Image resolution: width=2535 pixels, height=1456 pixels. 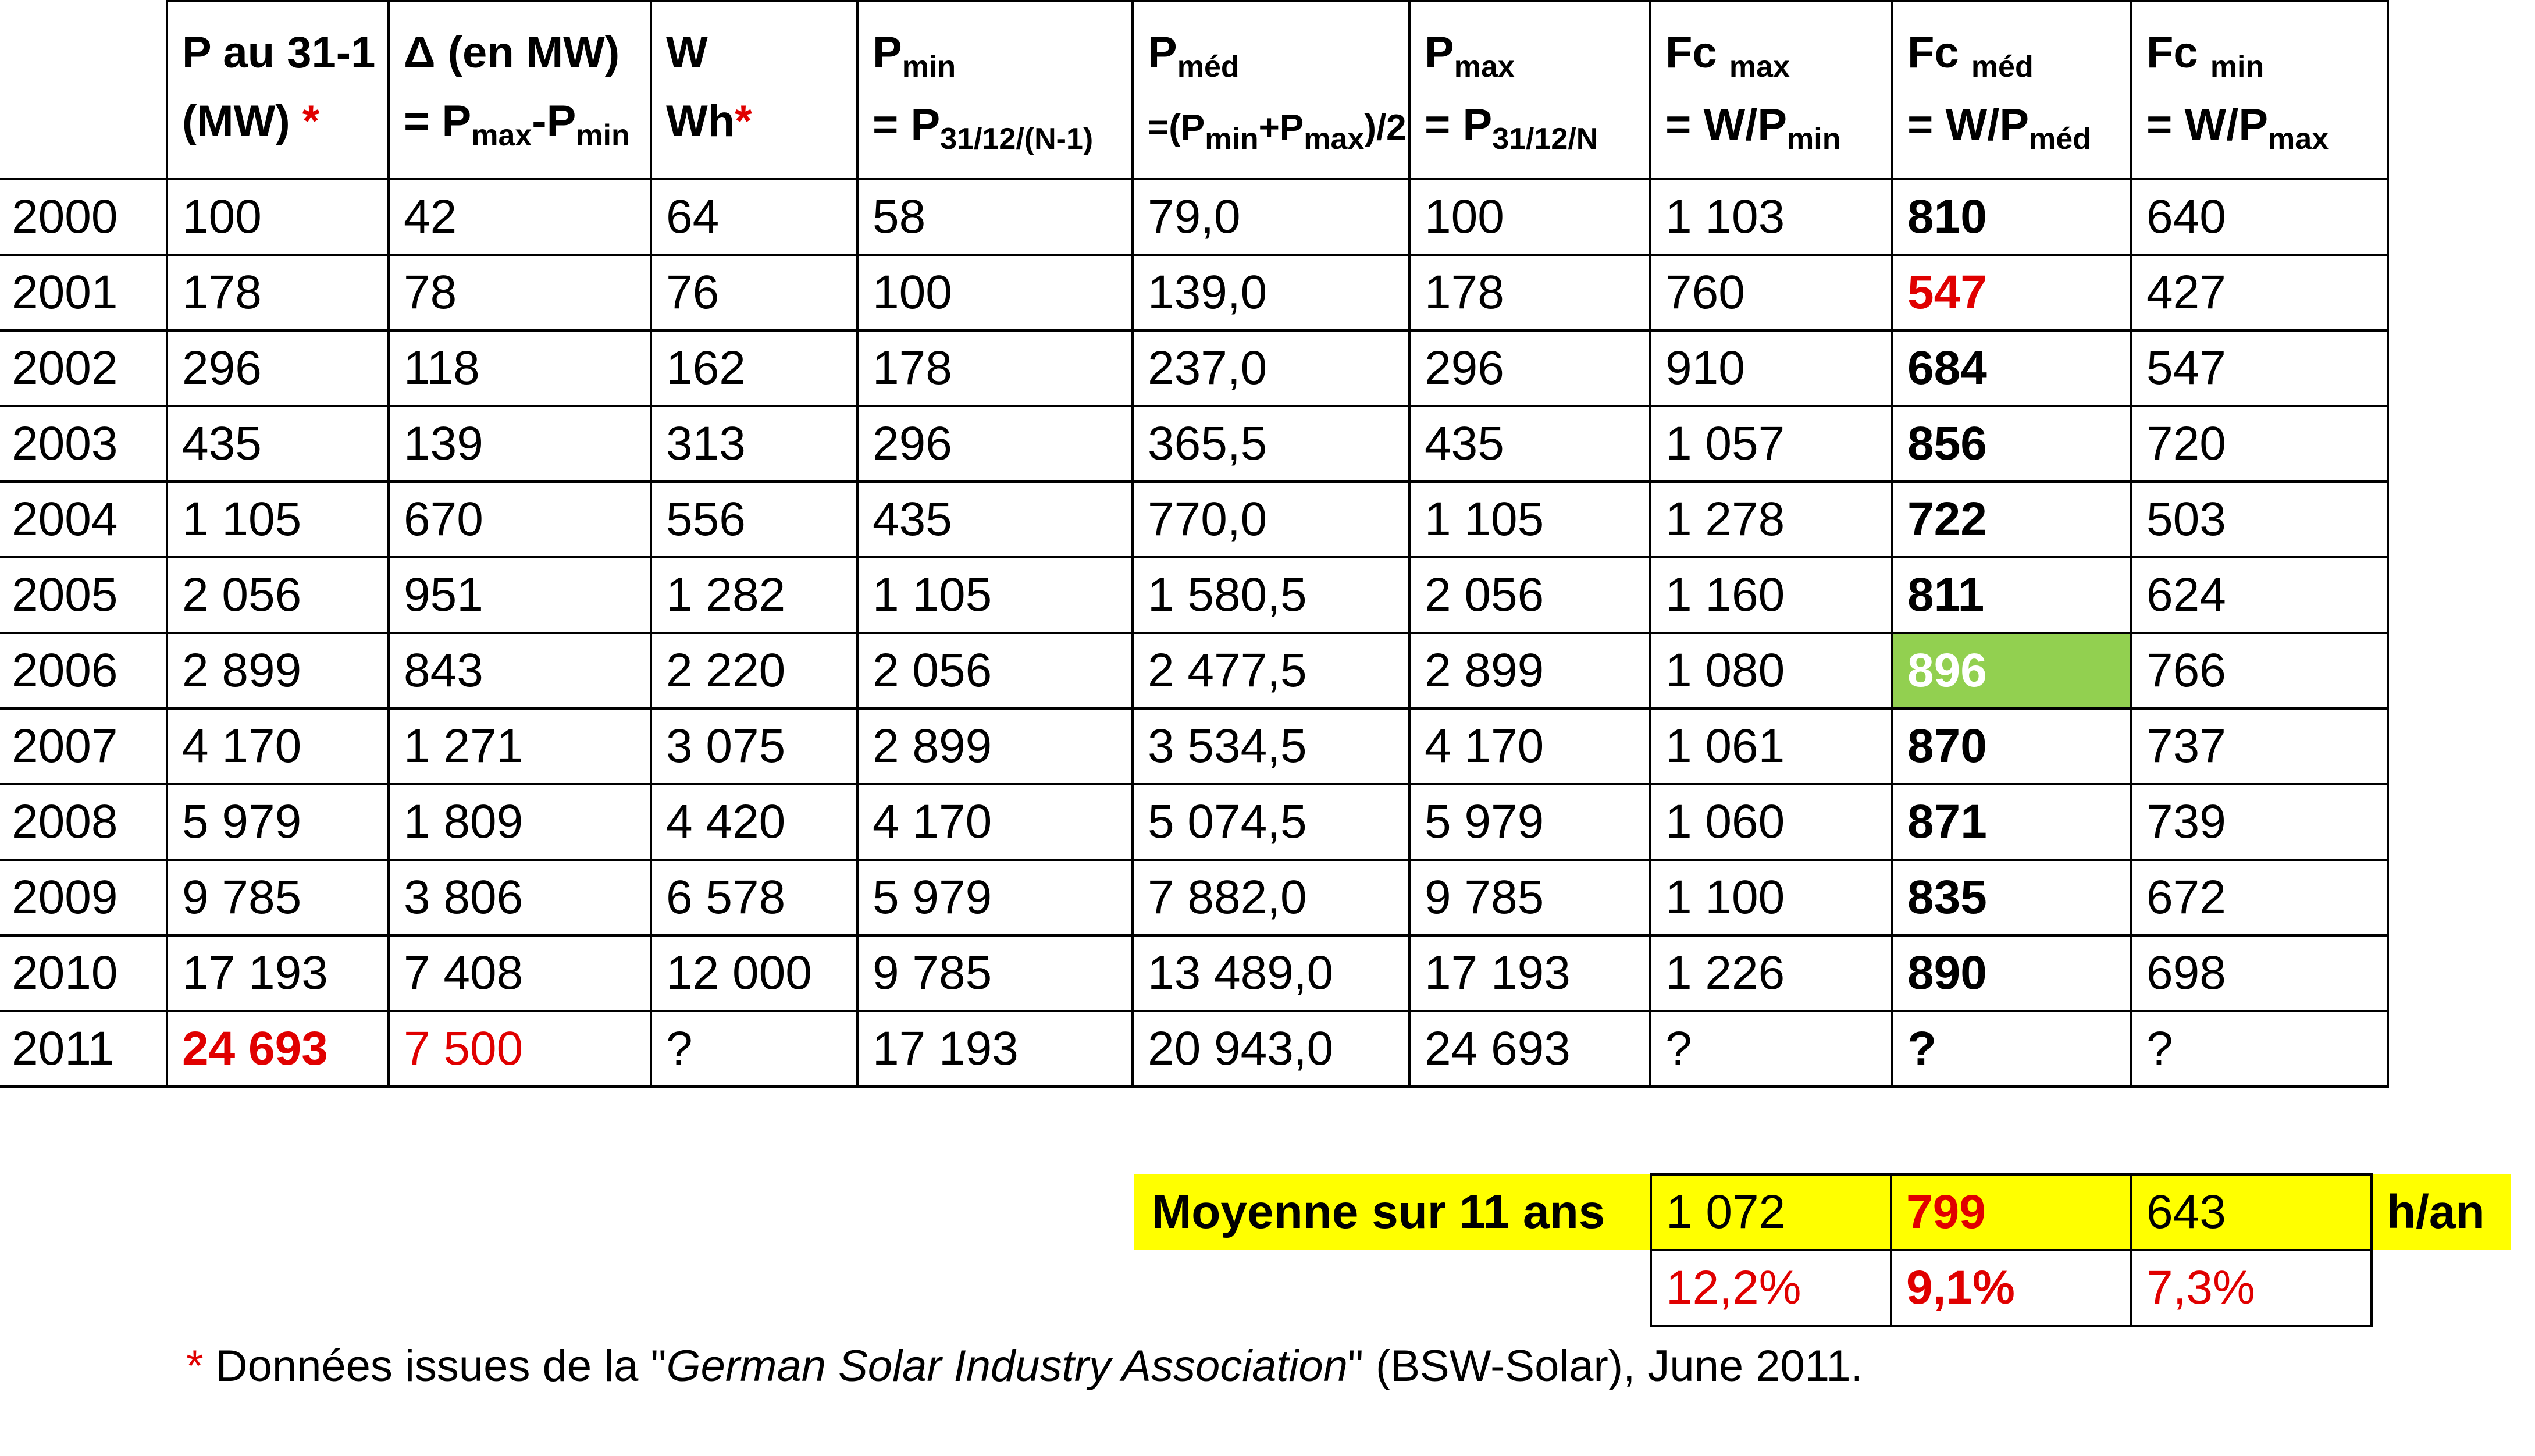 I want to click on cell-year: 2006, so click(x=84, y=671).